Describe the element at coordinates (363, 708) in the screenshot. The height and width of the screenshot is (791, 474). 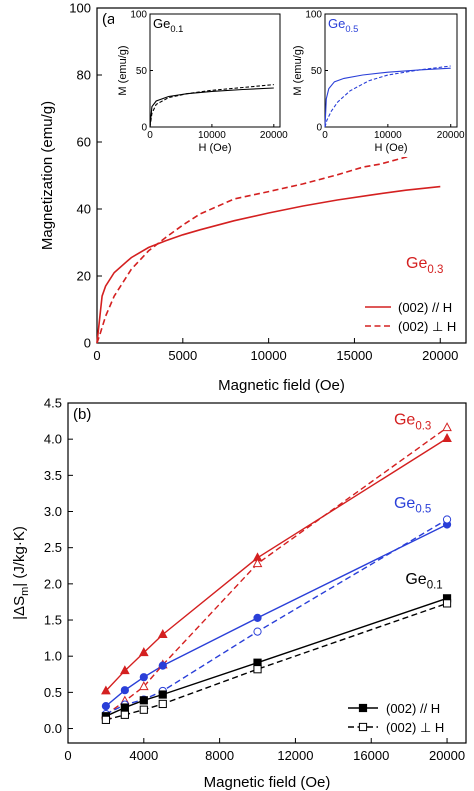
I see `legend-marker` at that location.